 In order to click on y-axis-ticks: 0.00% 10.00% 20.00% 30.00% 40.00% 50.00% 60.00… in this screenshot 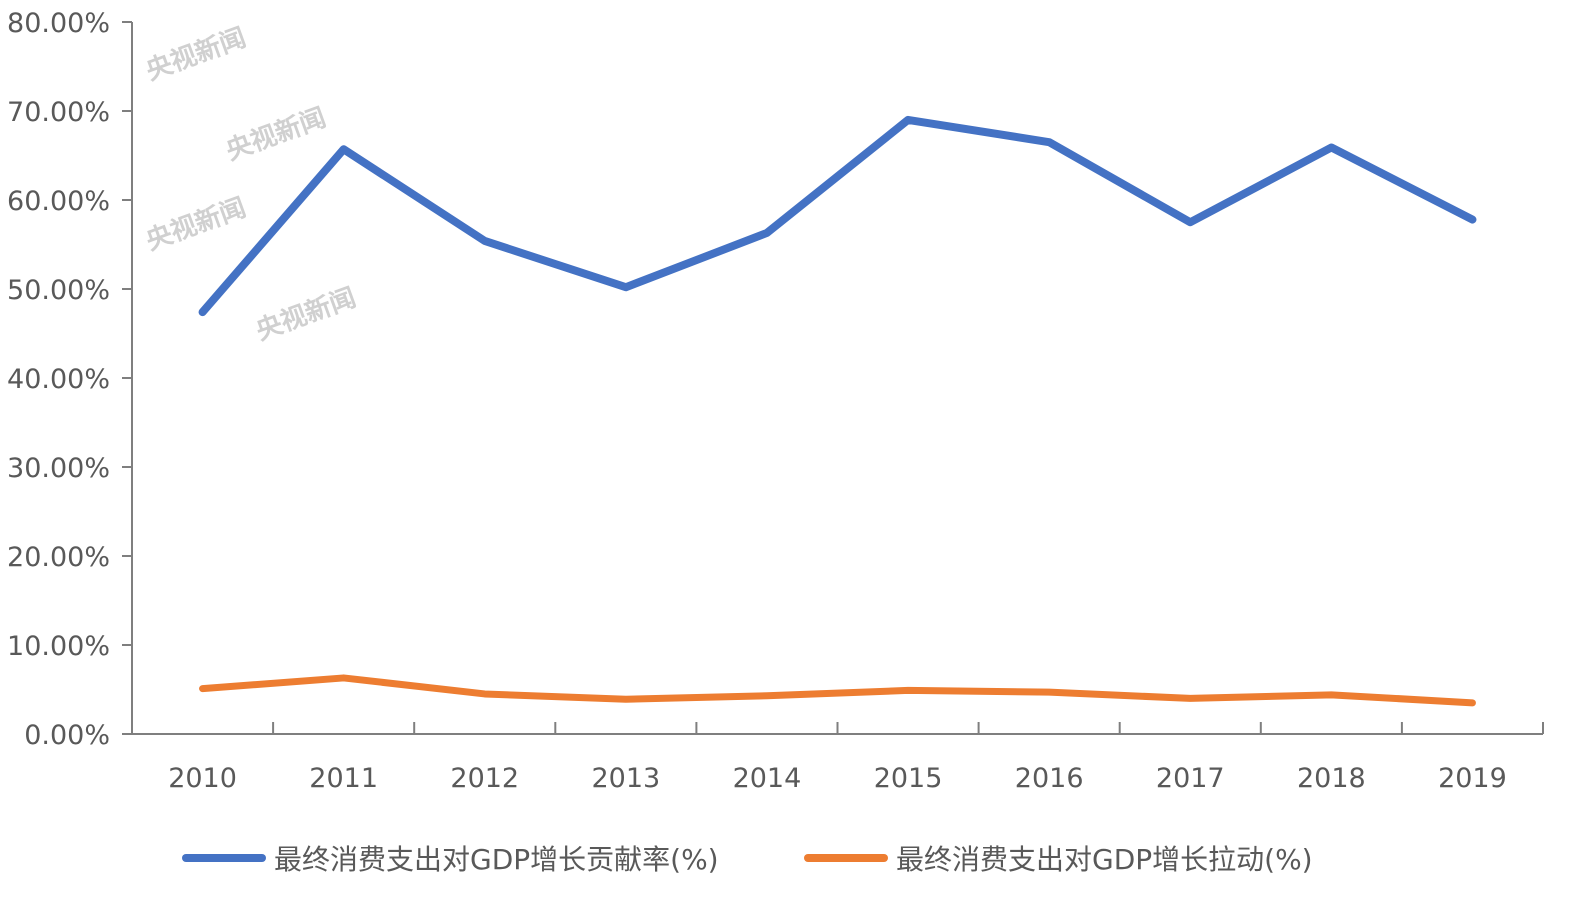, I will do `click(69, 379)`.